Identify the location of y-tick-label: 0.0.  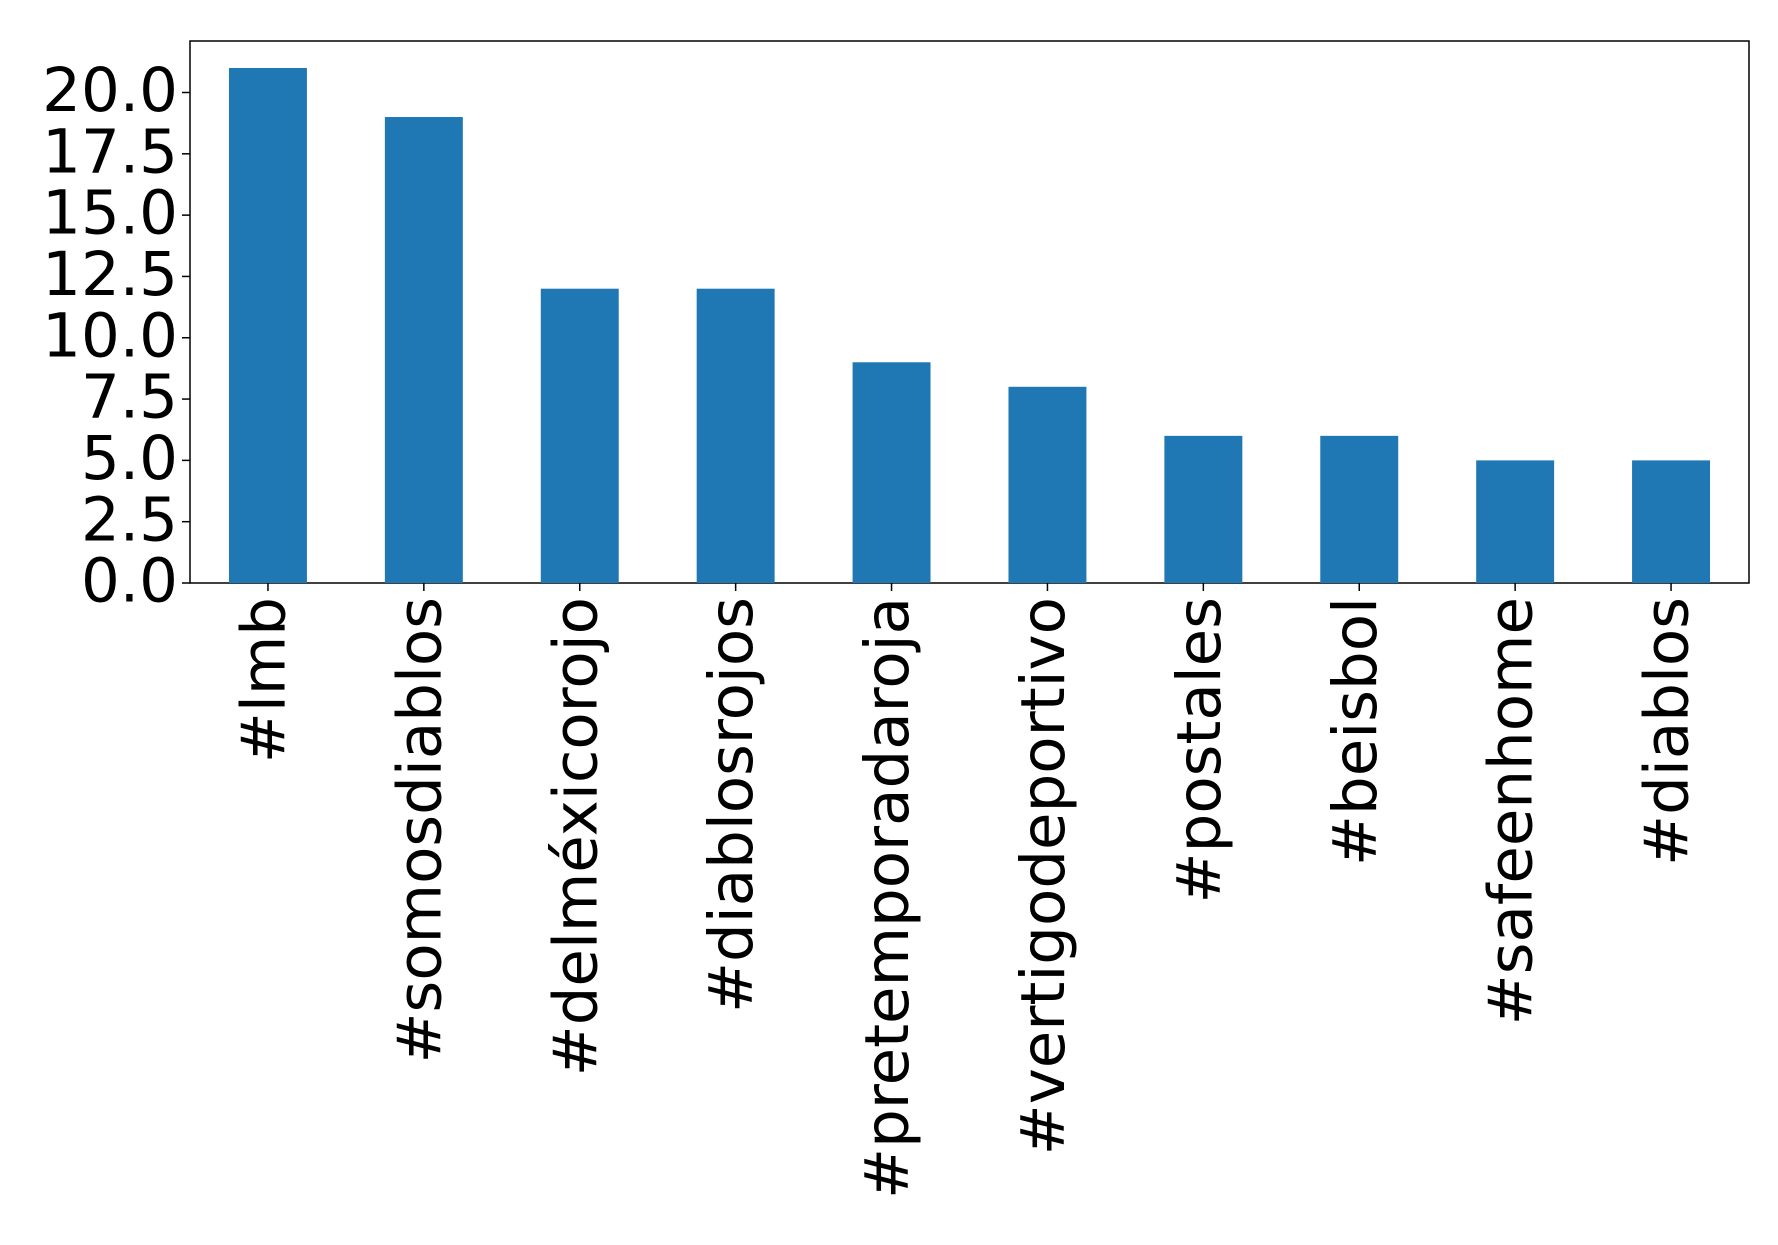
(129, 581).